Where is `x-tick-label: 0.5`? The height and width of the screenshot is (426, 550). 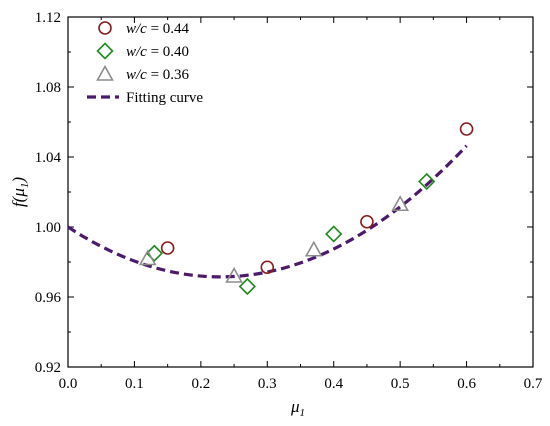
x-tick-label: 0.5 is located at coordinates (400, 384).